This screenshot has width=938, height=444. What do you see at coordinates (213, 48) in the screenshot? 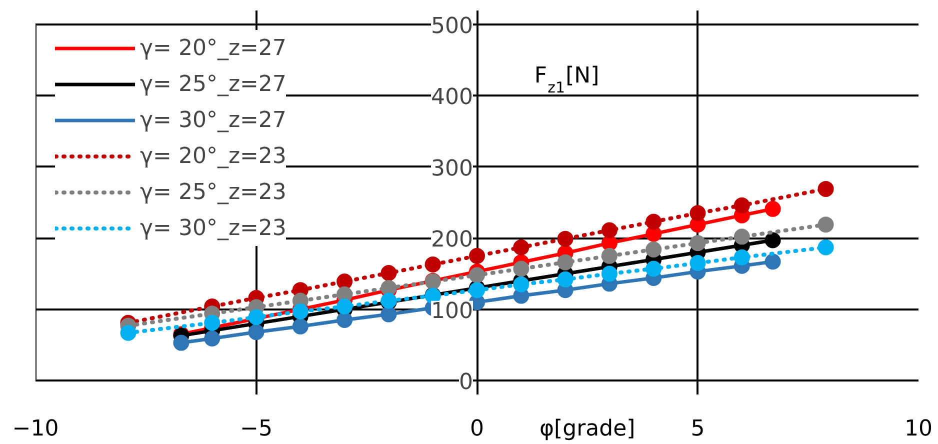
I see `legend-label: γ= 20°_z=27` at bounding box center [213, 48].